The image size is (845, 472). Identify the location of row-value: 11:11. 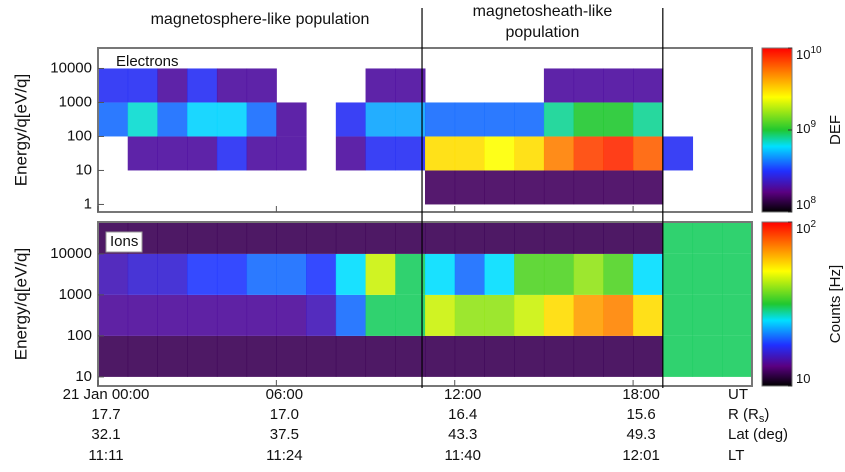
(105, 455).